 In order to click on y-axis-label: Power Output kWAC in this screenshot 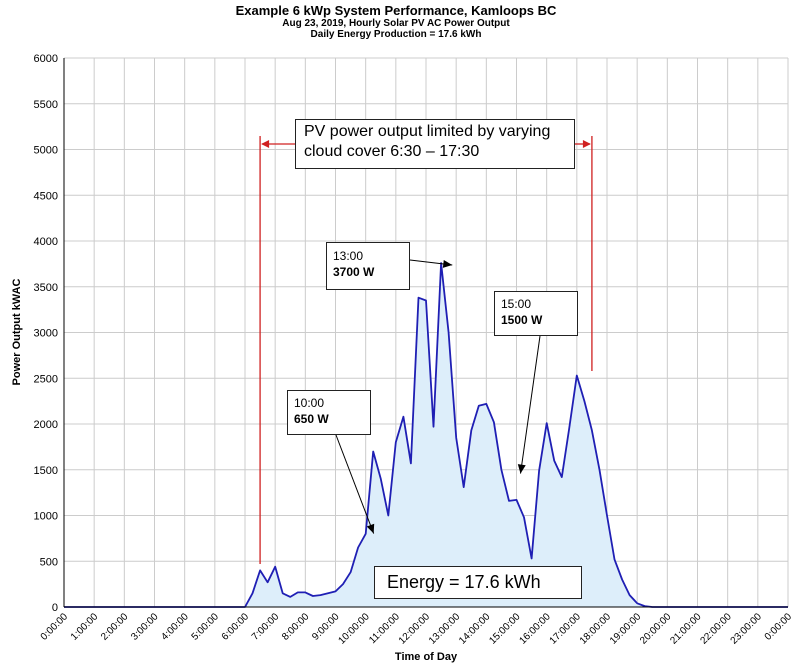, I will do `click(17, 331)`.